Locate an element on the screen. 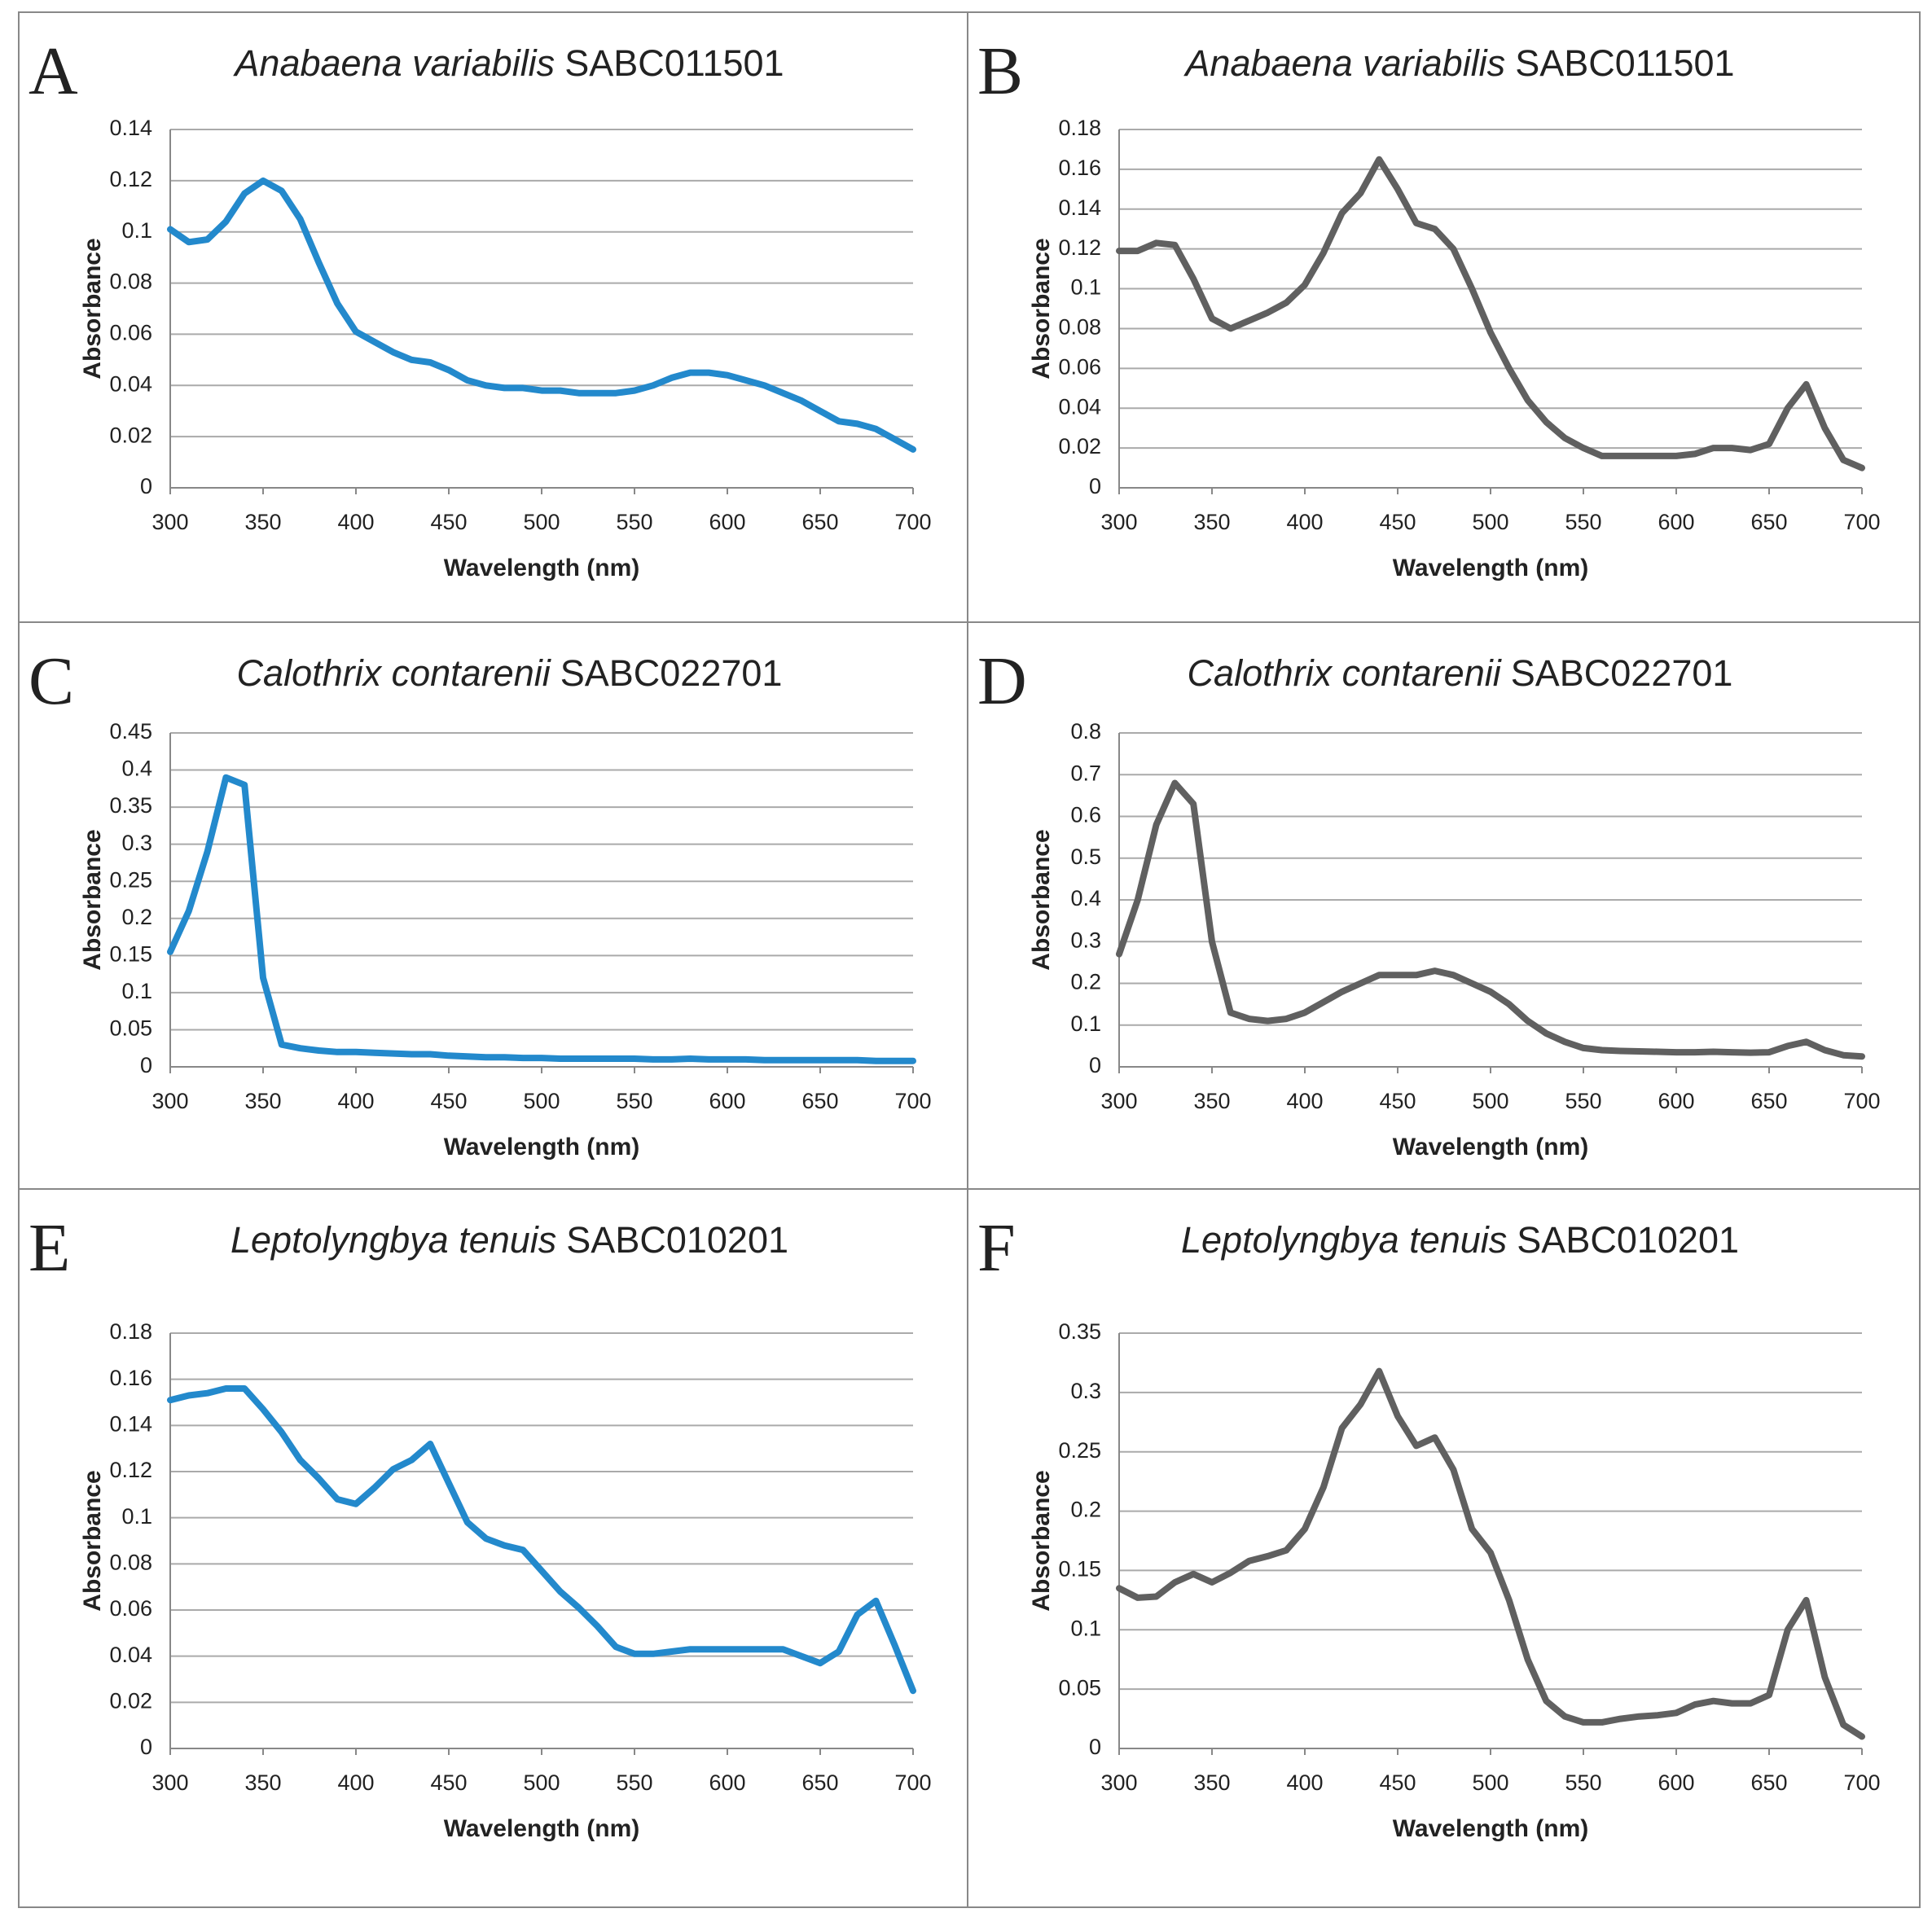 This screenshot has height=1926, width=1932. y-tick-label: 0.25 is located at coordinates (1080, 1450).